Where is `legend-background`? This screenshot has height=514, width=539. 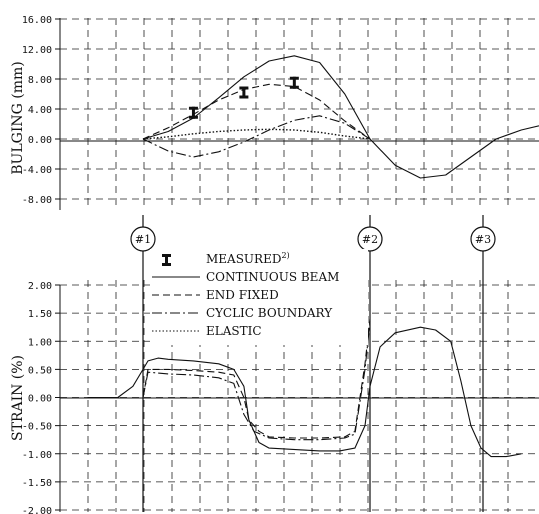
legend-background is located at coordinates (259, 297).